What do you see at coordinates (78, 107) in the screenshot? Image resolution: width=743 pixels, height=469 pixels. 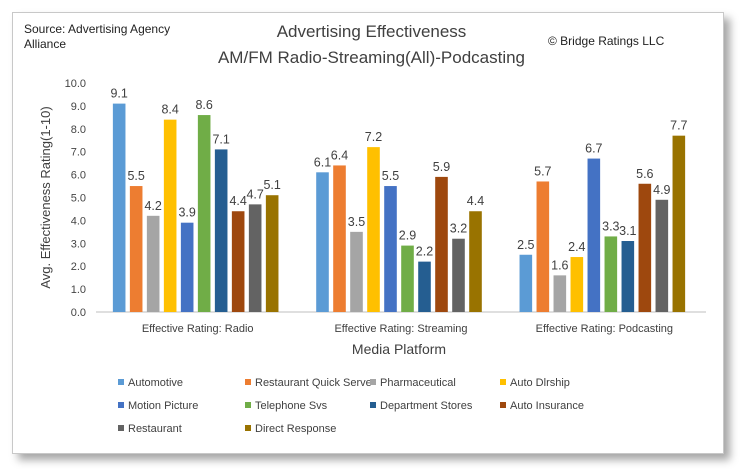 I see `y-tick-label: 9.0` at bounding box center [78, 107].